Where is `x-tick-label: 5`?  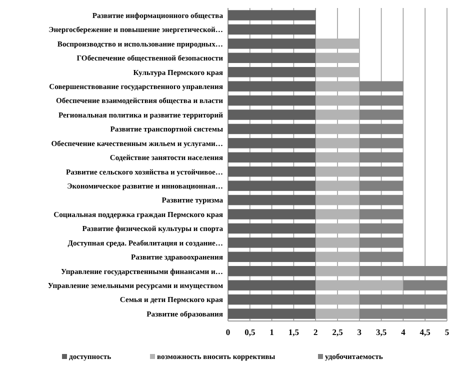
x-tick-label: 5 is located at coordinates (447, 332).